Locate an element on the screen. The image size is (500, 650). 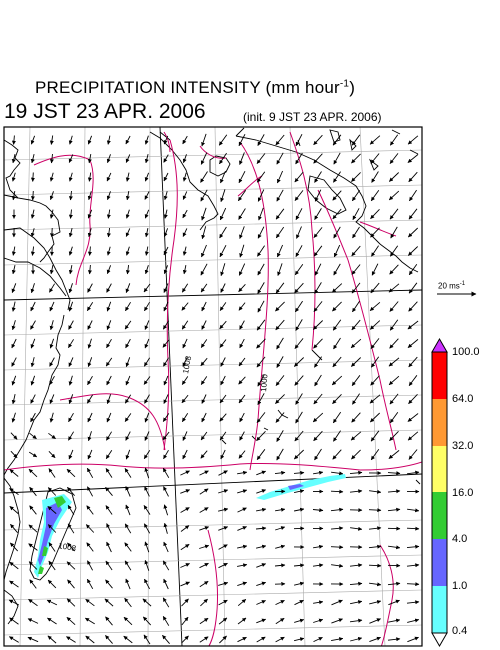
korea-peninsula is located at coordinates (184, 181).